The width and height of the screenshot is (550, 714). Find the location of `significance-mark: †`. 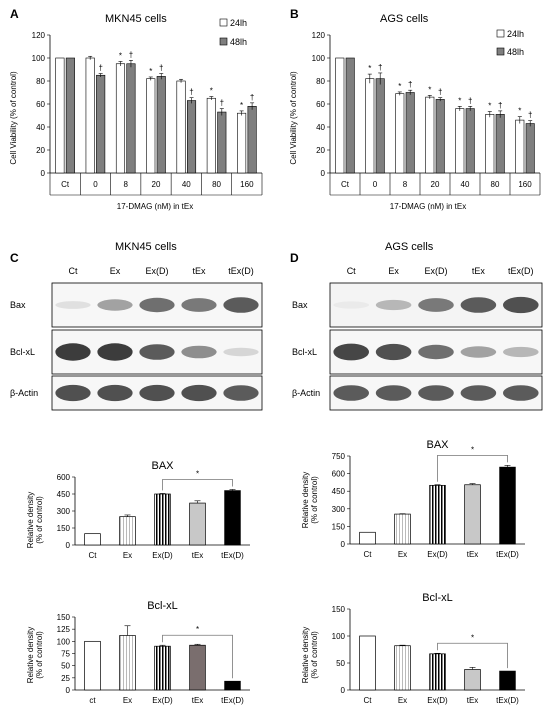

significance-mark: † is located at coordinates (380, 67).